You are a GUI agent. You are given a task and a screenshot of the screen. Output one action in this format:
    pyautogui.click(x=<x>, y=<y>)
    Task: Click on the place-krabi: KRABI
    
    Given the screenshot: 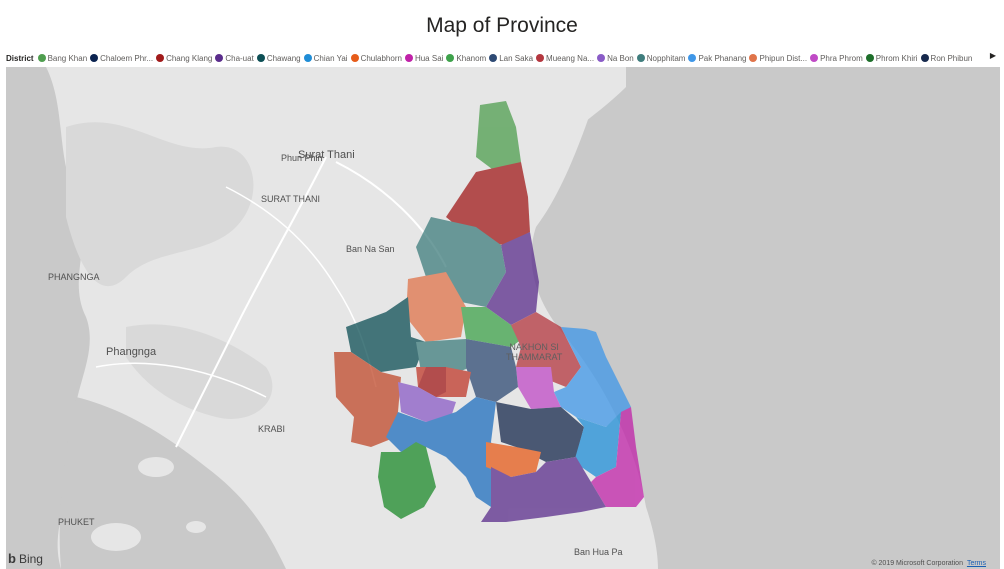 What is the action you would take?
    pyautogui.click(x=272, y=429)
    